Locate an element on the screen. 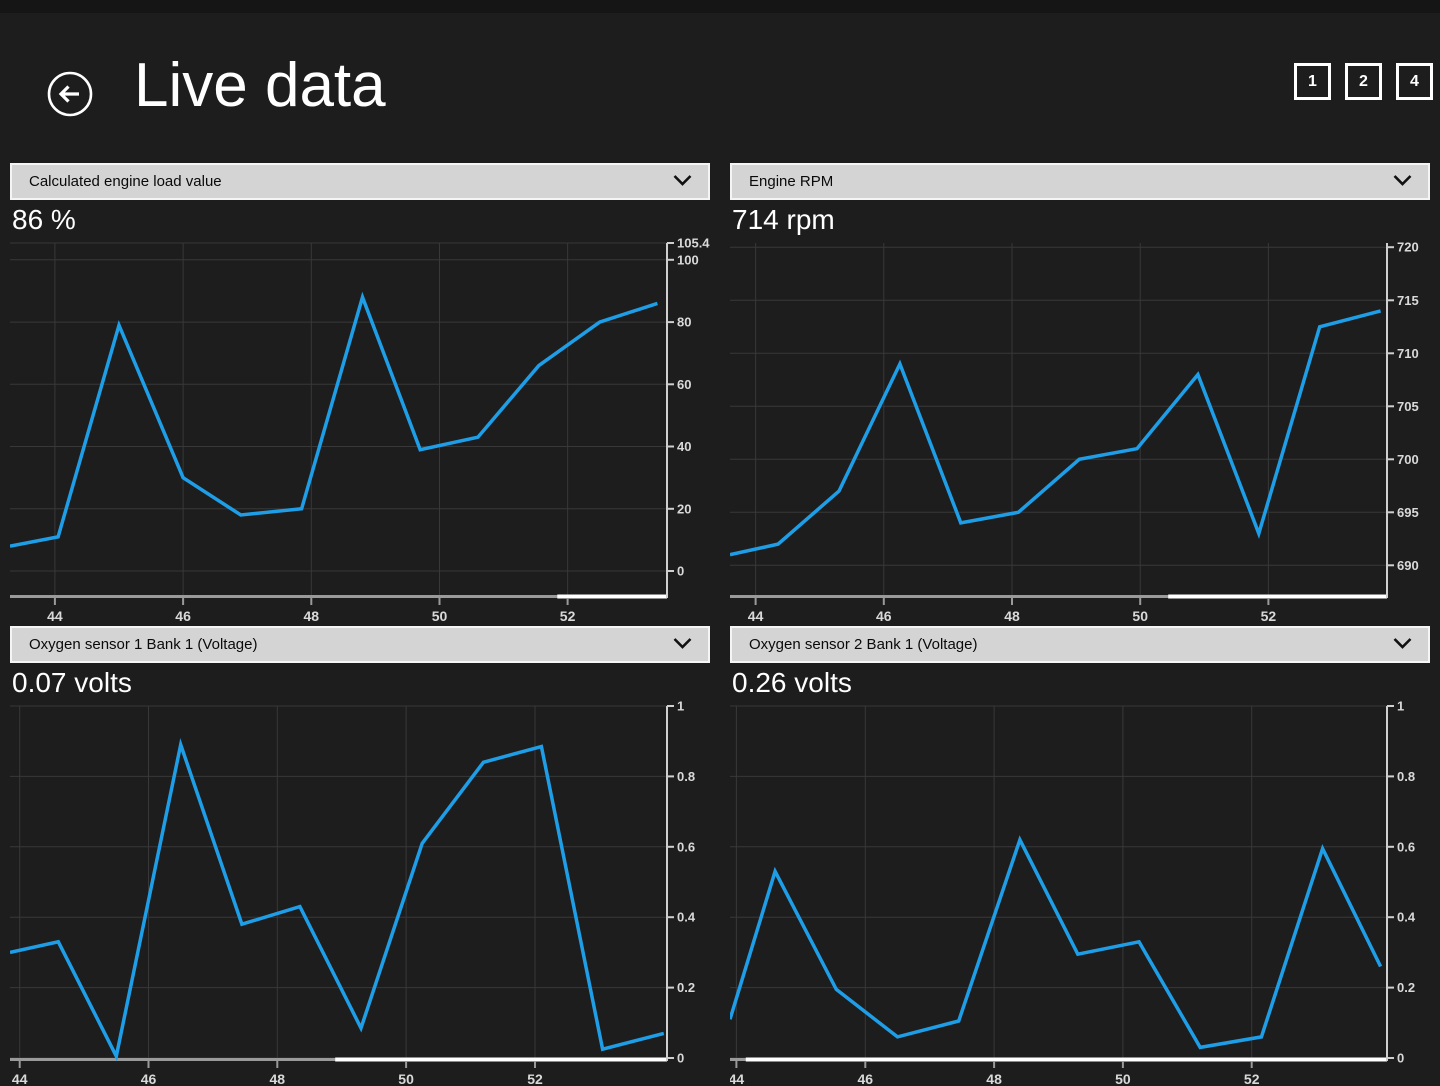  current-value-engine-load: 86 % is located at coordinates (44, 219).